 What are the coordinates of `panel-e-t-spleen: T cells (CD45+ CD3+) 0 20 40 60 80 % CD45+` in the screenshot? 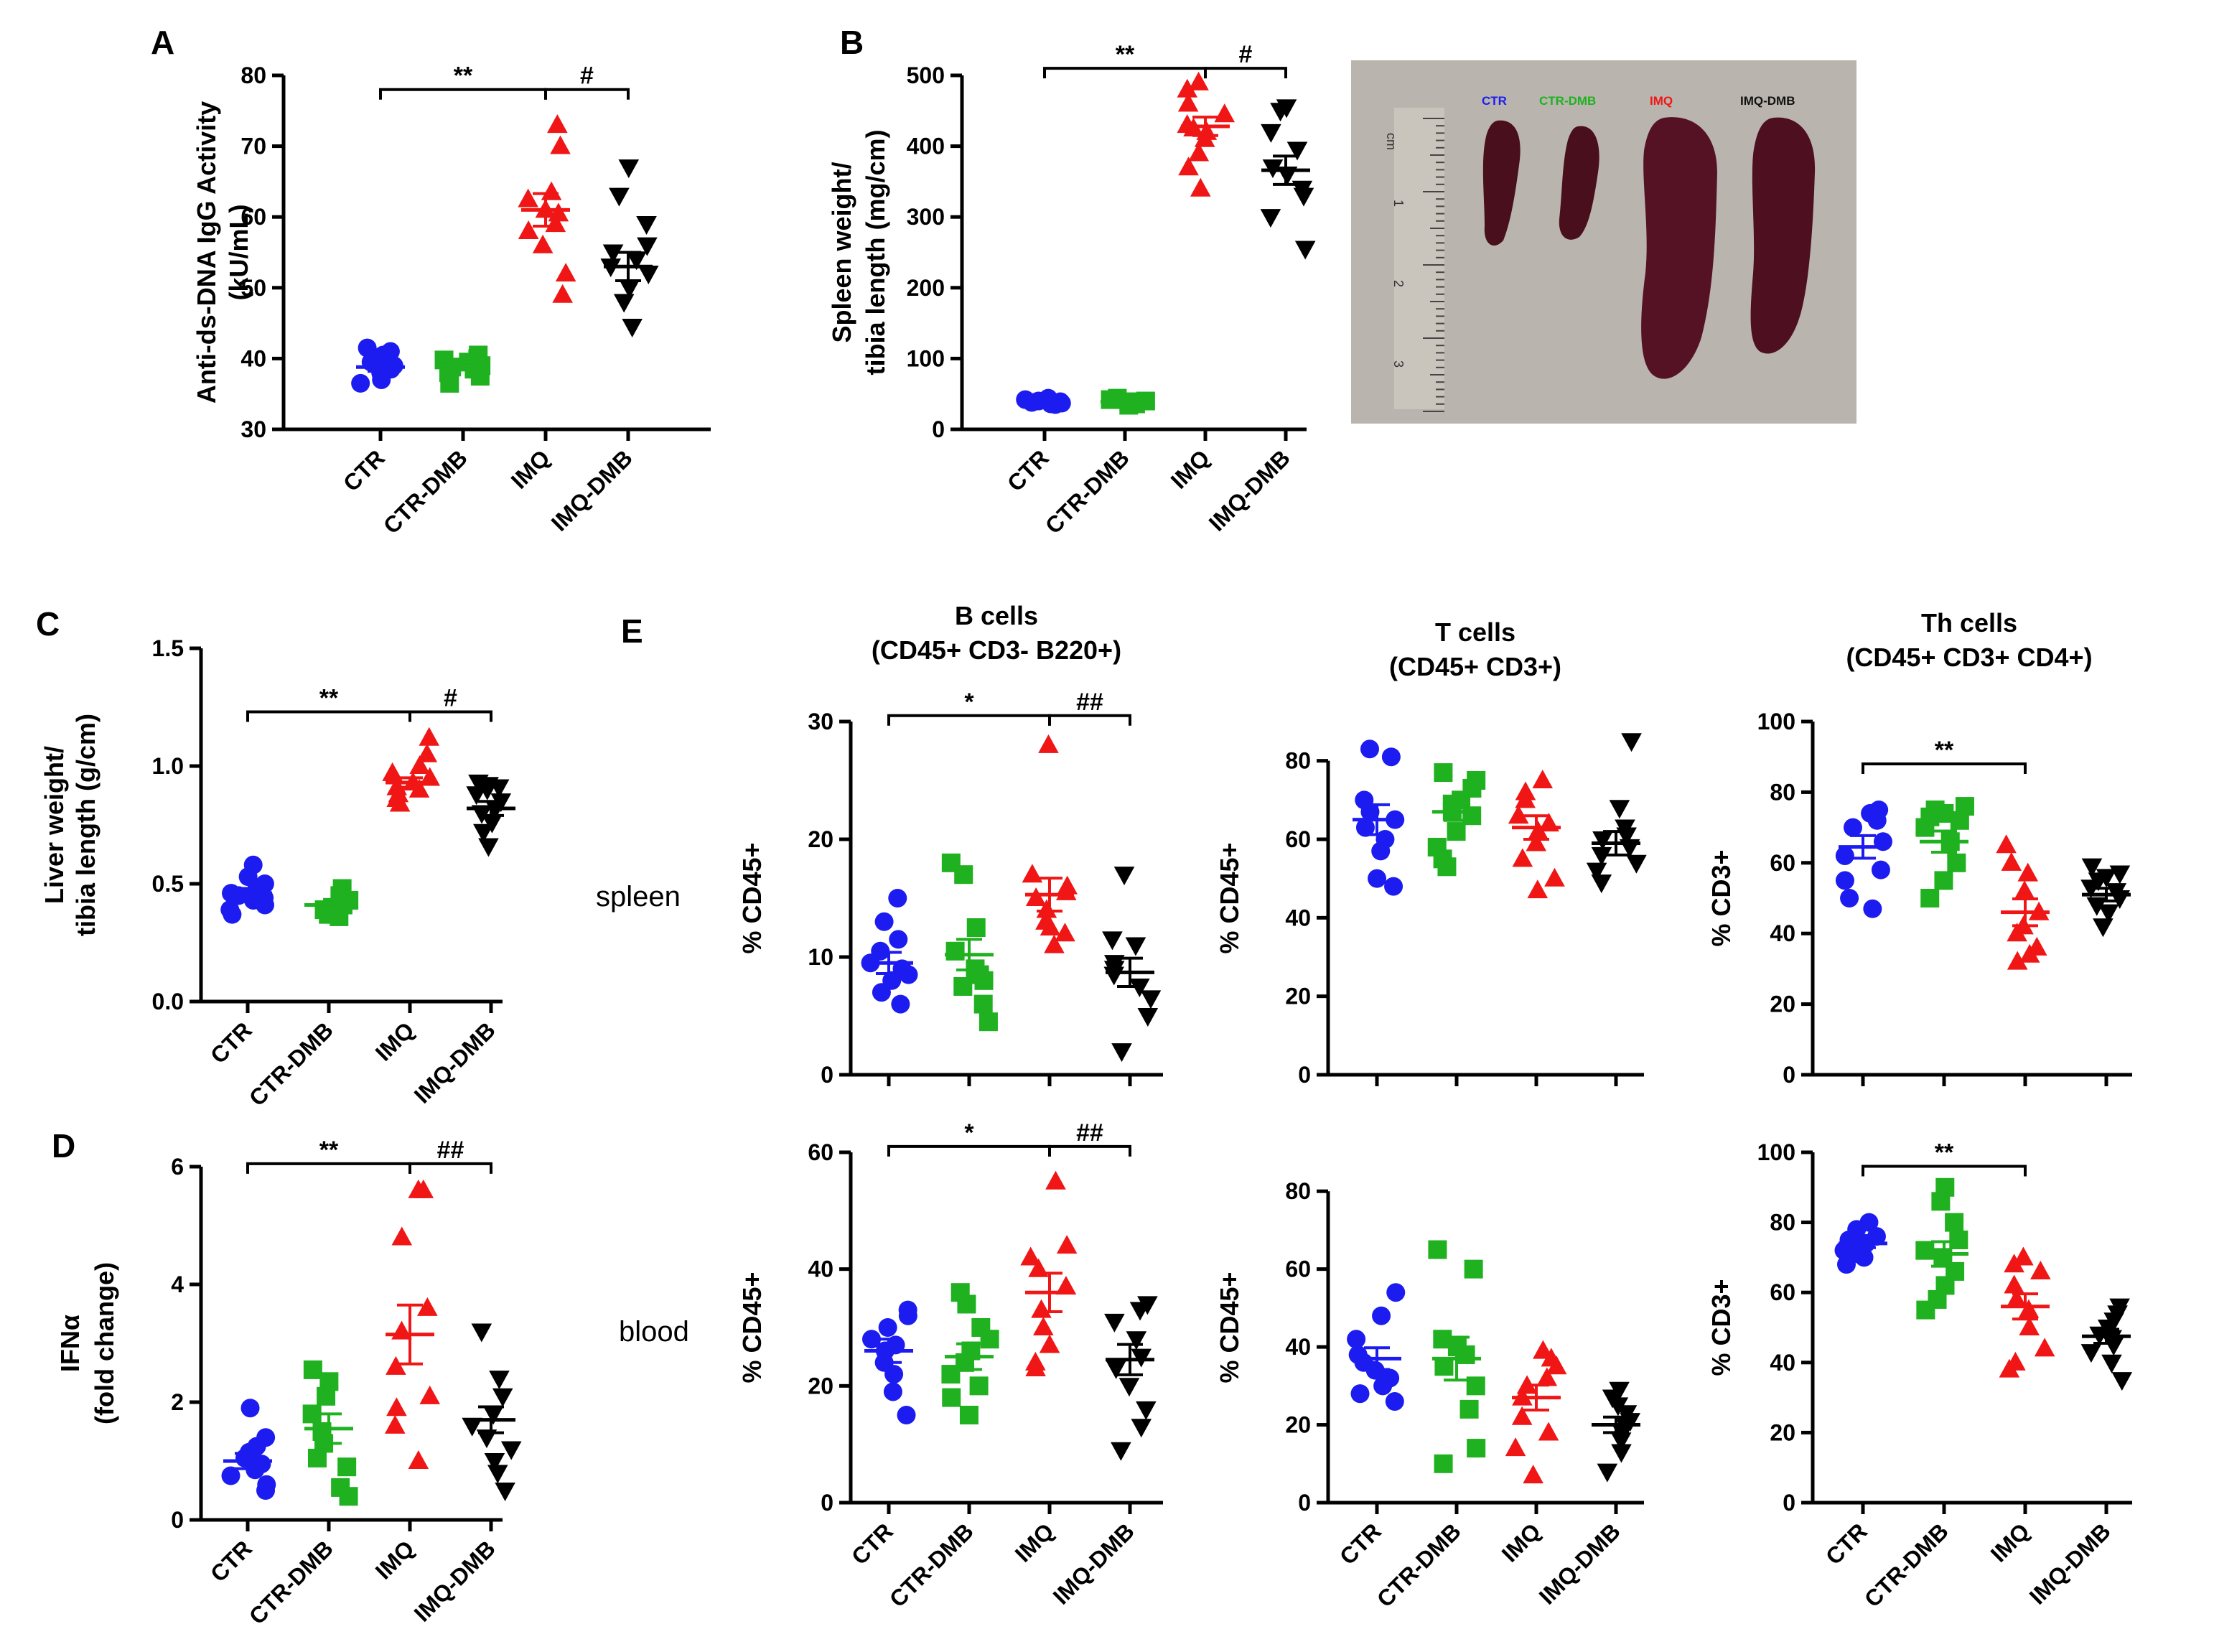 It's located at (1431, 852).